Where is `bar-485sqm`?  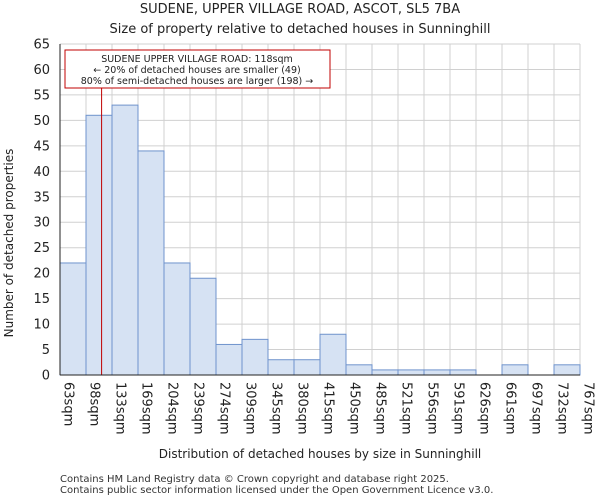 bar-485sqm is located at coordinates (385, 372).